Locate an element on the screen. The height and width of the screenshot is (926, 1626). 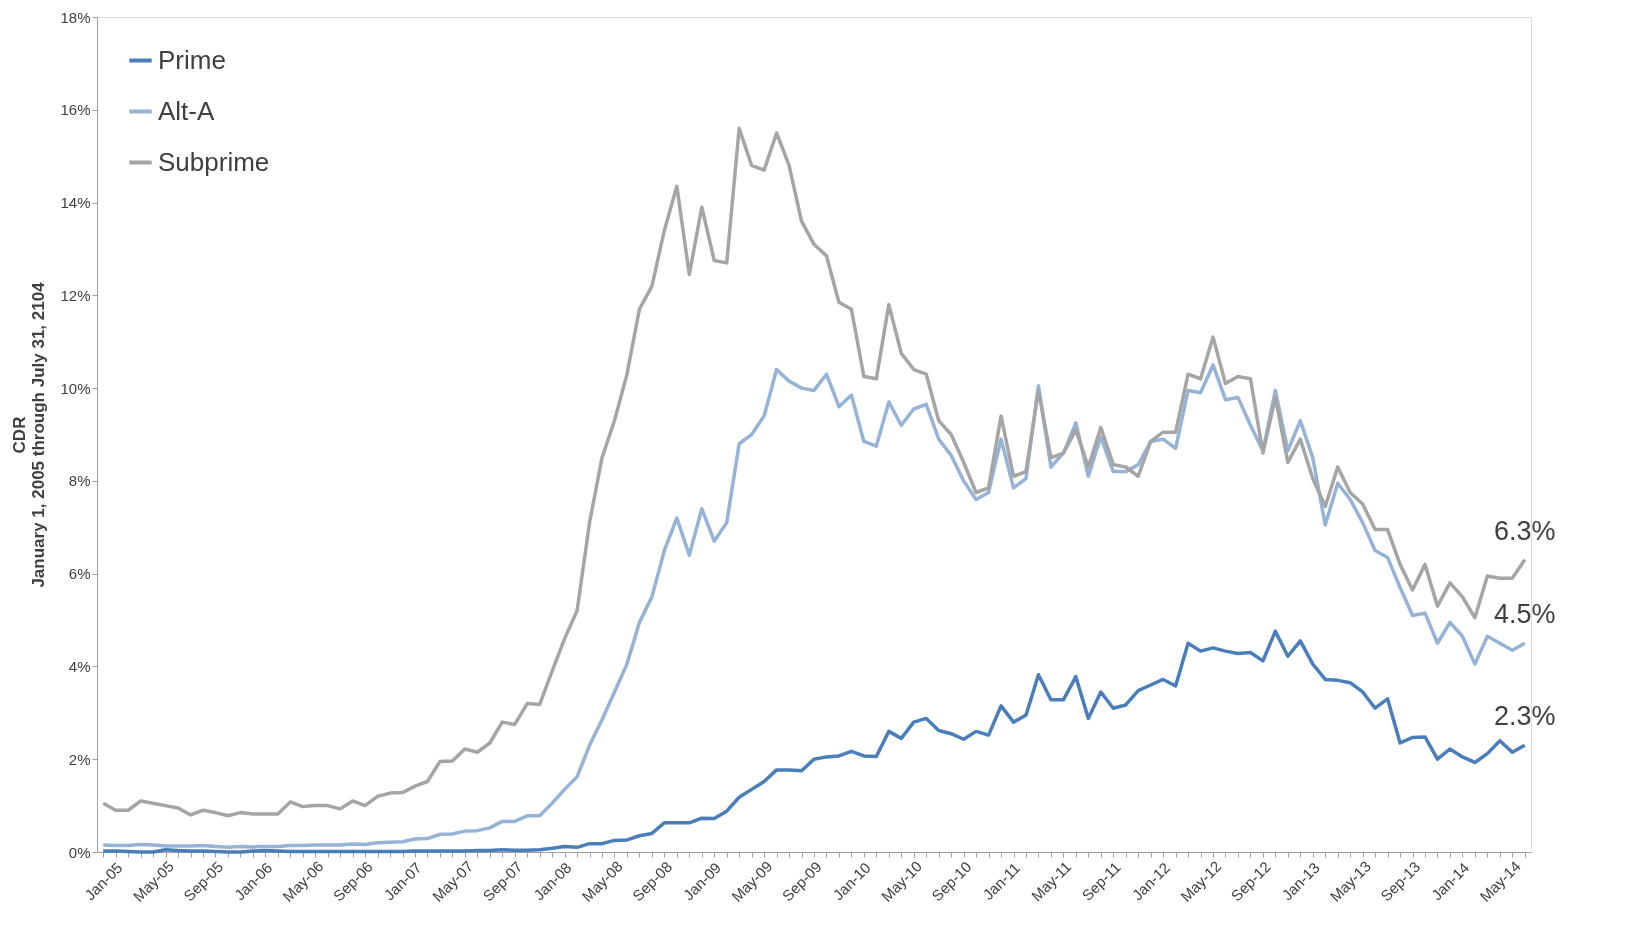
y-tick-label: 16% is located at coordinates (75, 110).